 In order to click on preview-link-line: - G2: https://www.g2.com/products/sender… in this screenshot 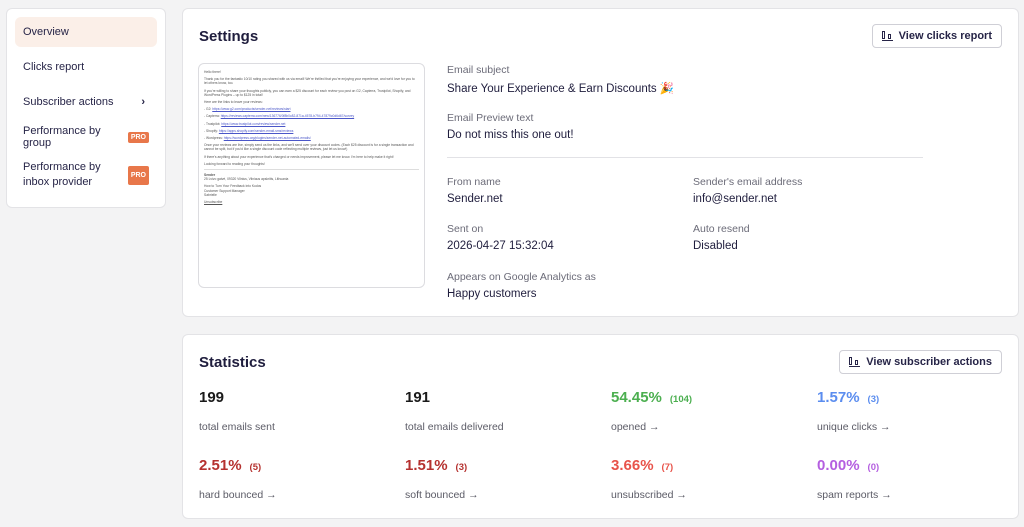, I will do `click(247, 109)`.